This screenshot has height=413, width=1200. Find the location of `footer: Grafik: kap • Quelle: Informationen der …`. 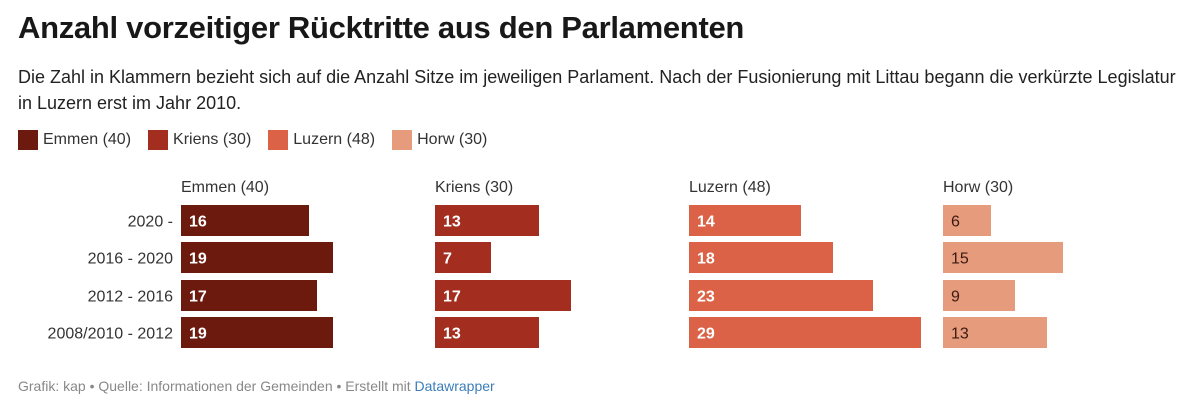

footer: Grafik: kap • Quelle: Informationen der … is located at coordinates (256, 386).